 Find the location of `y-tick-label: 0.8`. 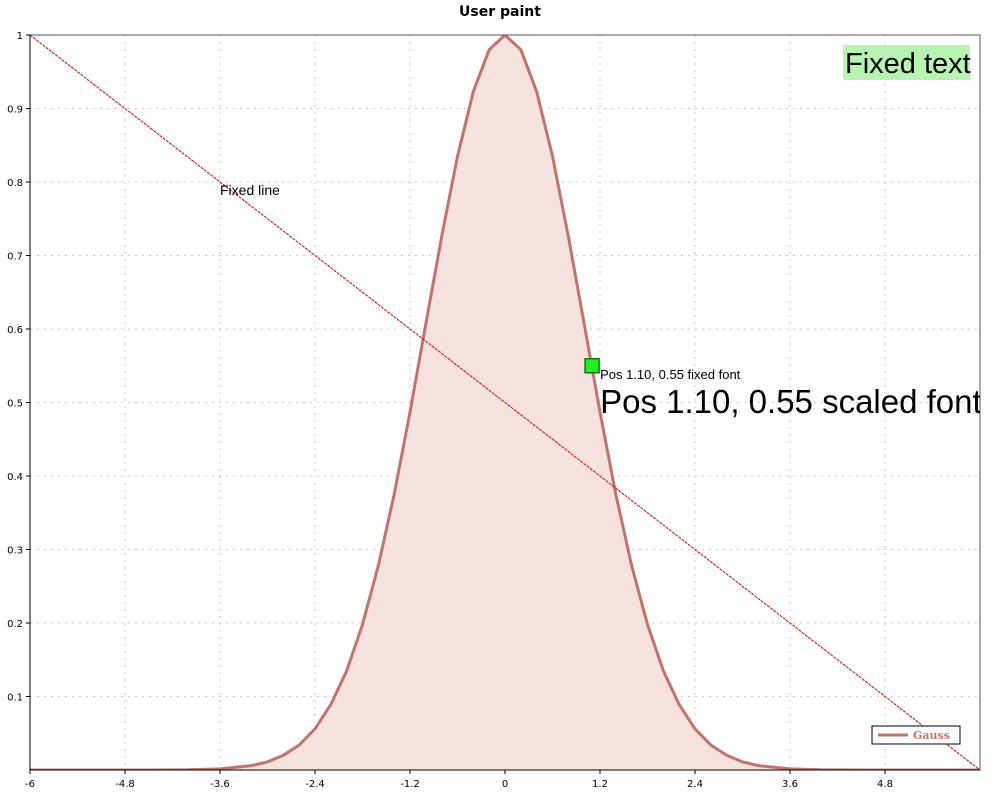

y-tick-label: 0.8 is located at coordinates (15, 183).